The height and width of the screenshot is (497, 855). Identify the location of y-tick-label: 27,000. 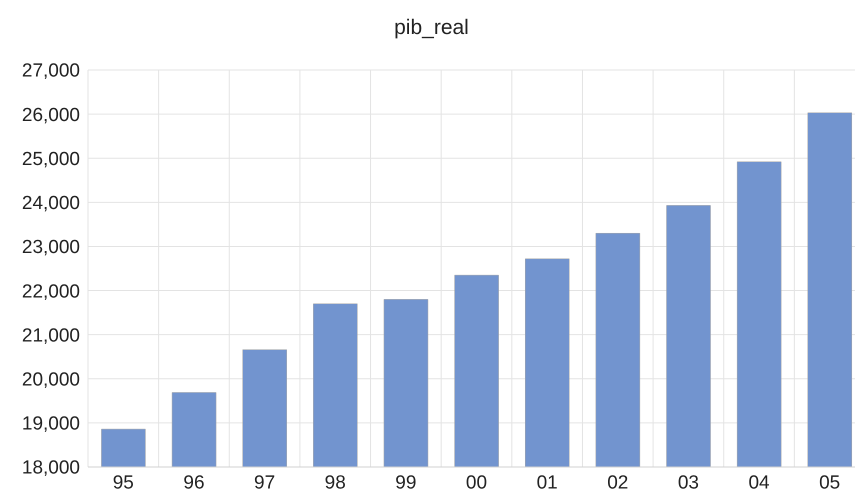
(51, 71).